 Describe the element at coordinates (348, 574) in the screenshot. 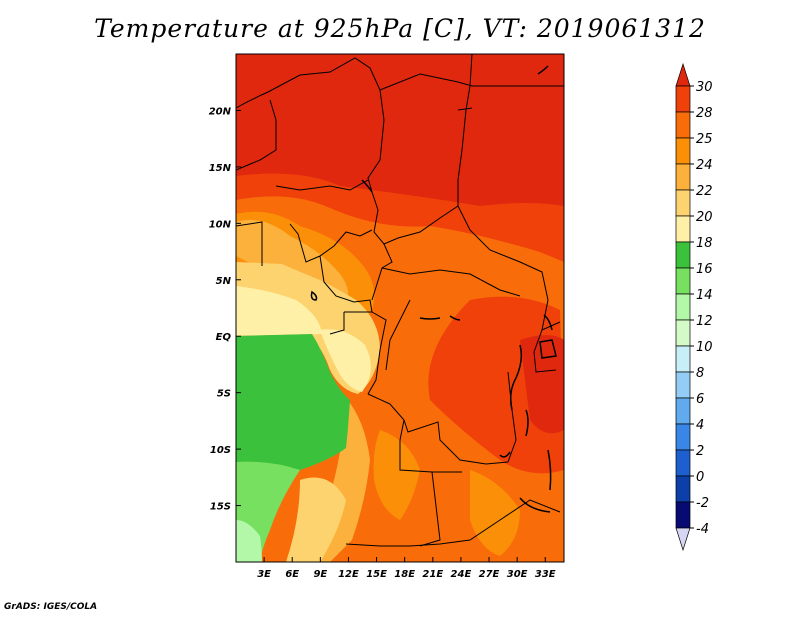

I see `x-tick-label: 12E` at that location.